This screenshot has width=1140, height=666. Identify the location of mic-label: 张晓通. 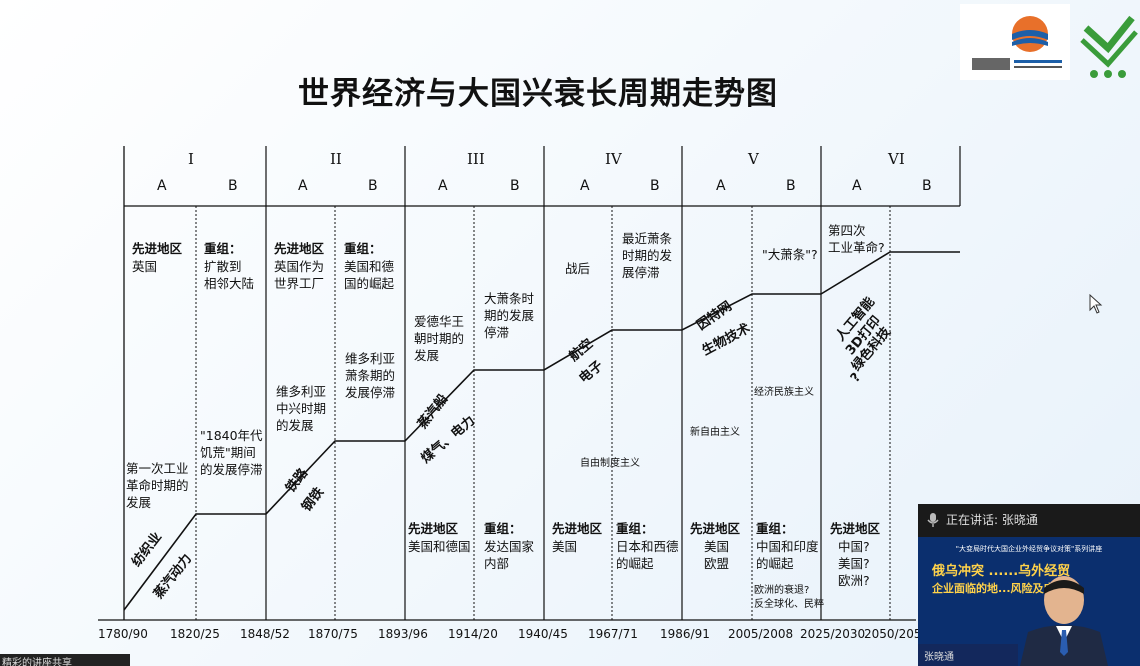
(939, 657).